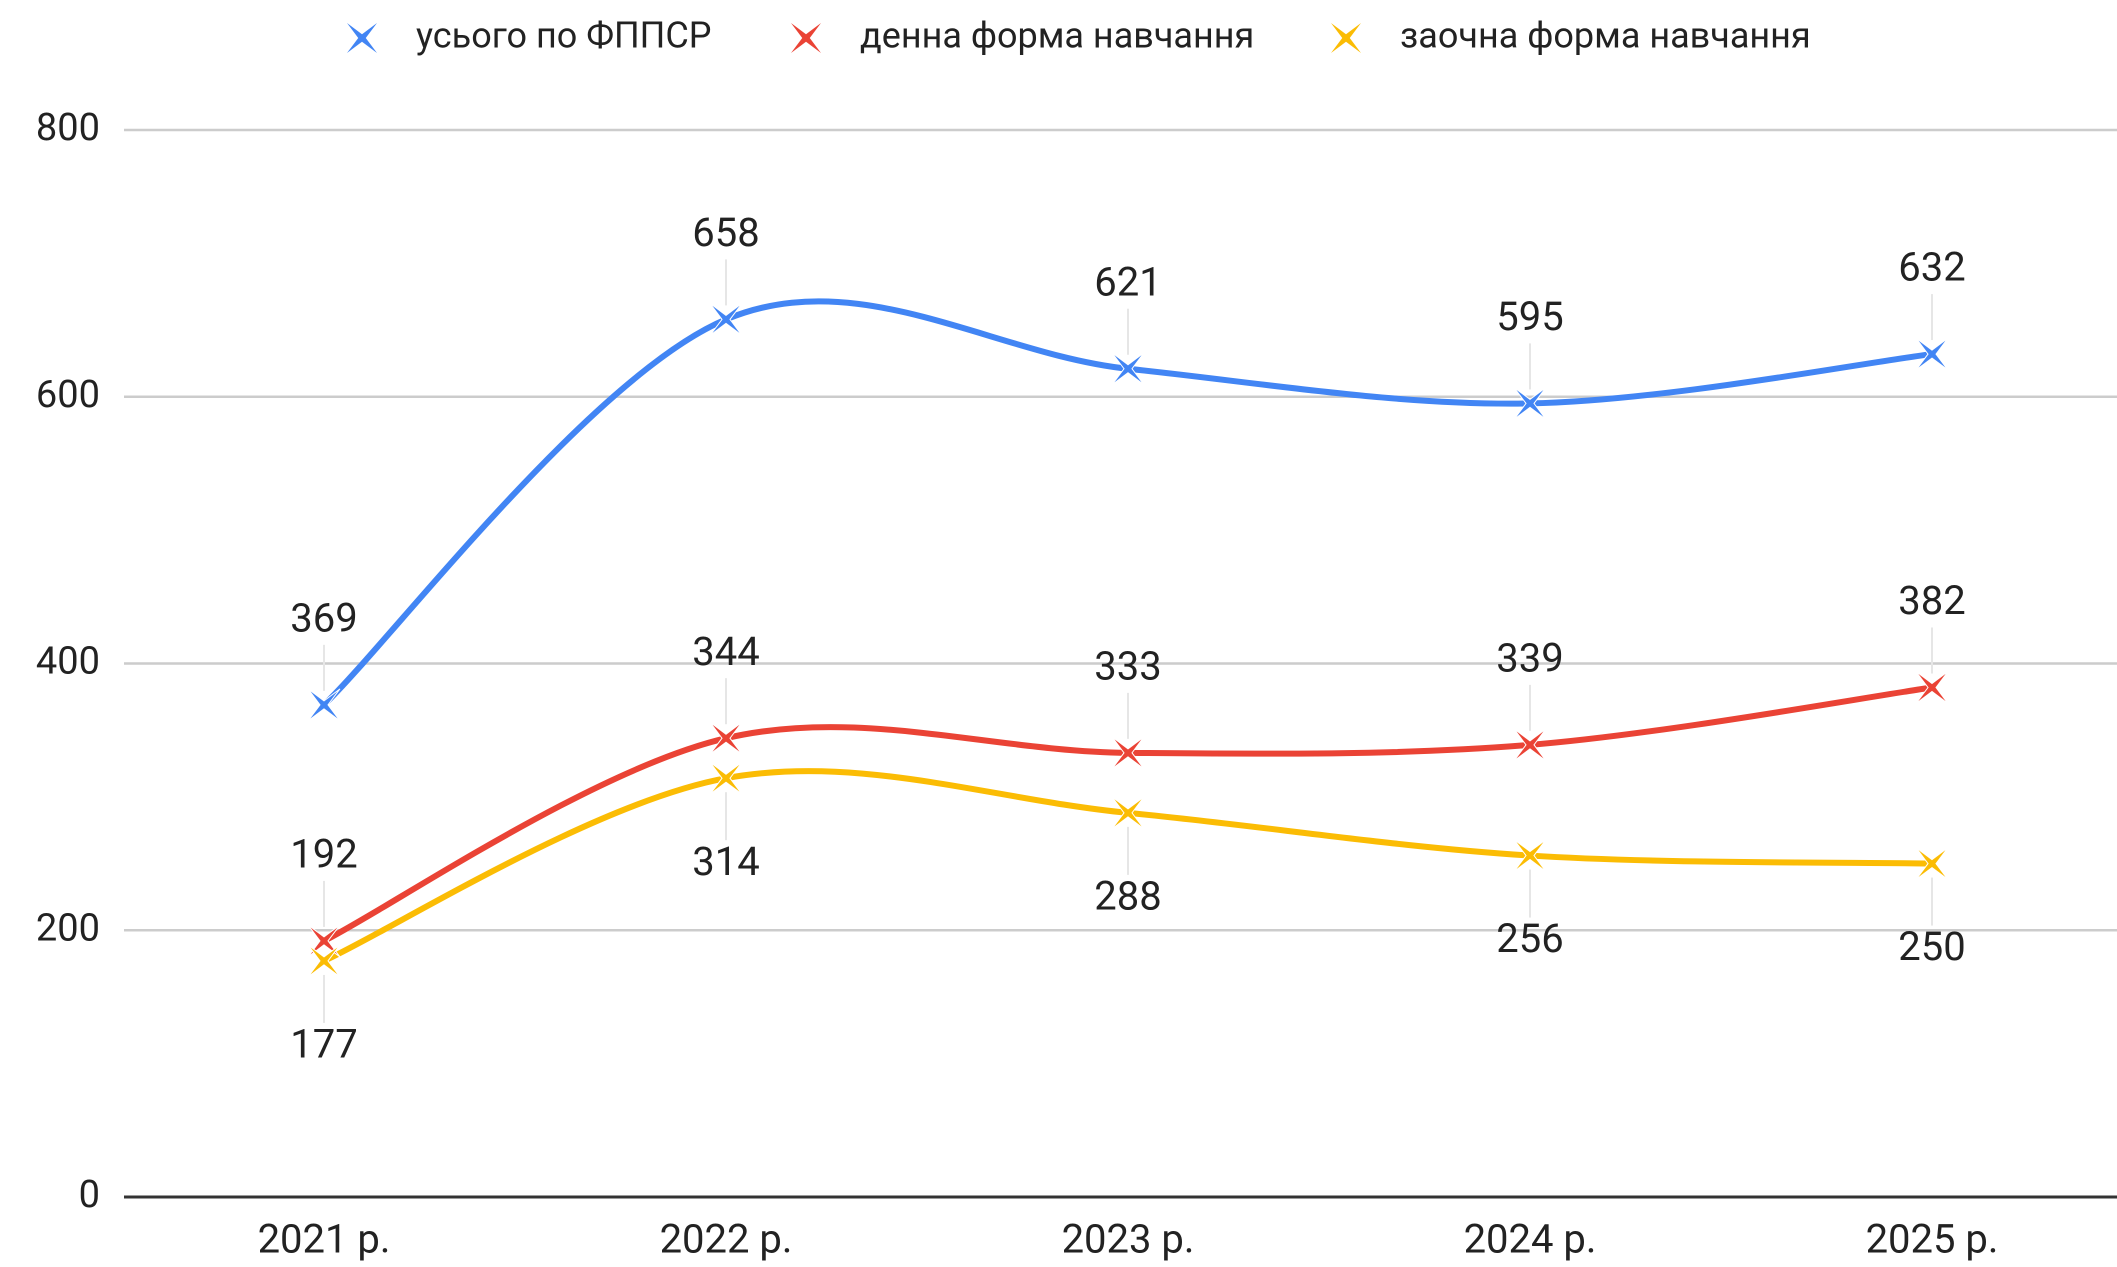  Describe the element at coordinates (725, 232) in the screenshot. I see `data-label: 658` at that location.